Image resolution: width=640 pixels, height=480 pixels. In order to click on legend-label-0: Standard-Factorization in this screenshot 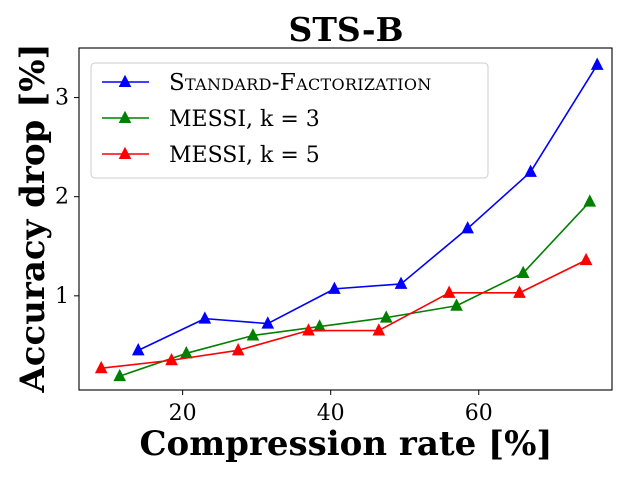, I will do `click(300, 83)`.